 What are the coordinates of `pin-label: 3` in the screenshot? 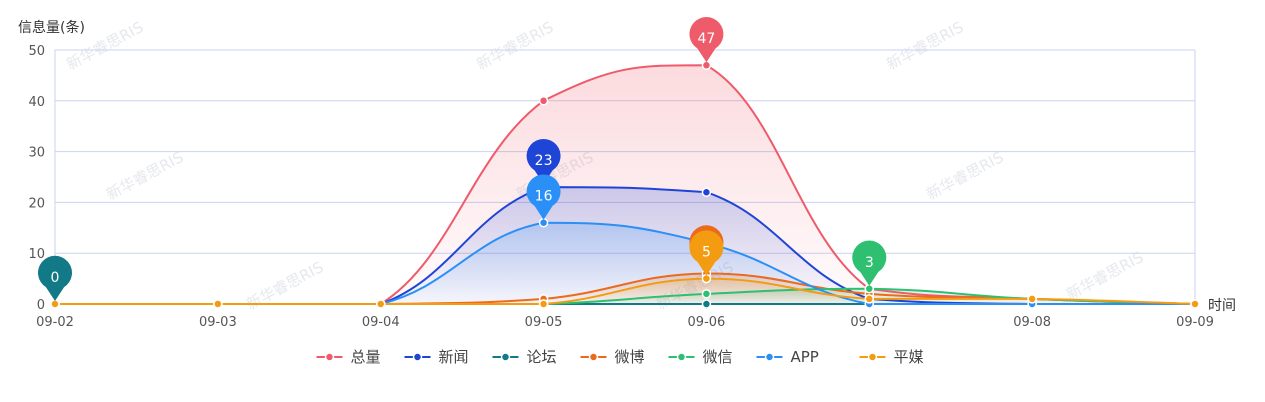 It's located at (869, 263).